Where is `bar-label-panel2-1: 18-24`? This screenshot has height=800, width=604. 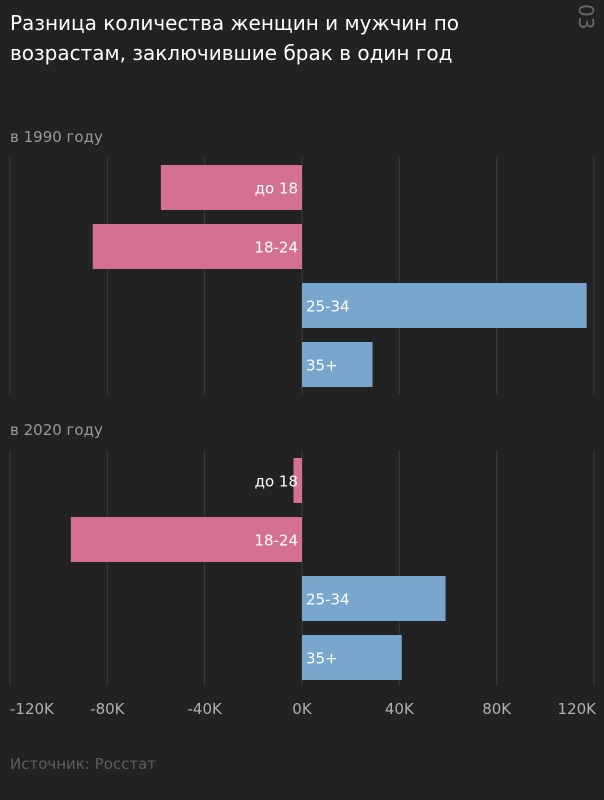
bar-label-panel2-1: 18-24 is located at coordinates (276, 541).